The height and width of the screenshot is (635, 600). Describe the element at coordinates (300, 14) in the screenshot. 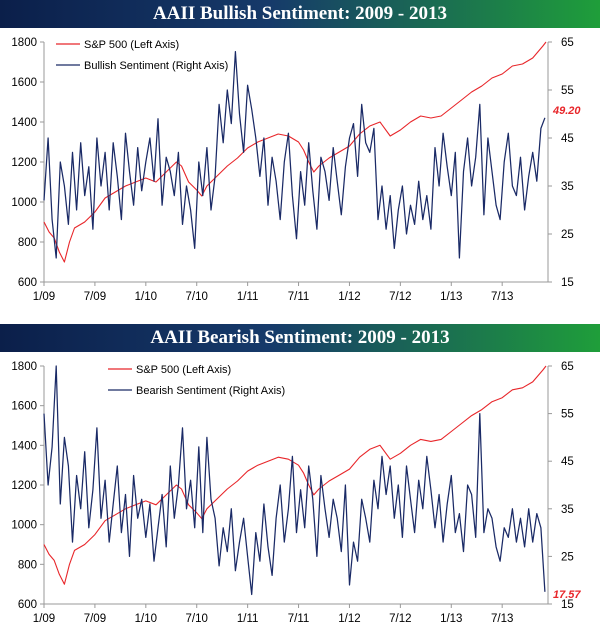

I see `chart-title: AAII Bullish Sentiment: 2009 - 2013` at that location.